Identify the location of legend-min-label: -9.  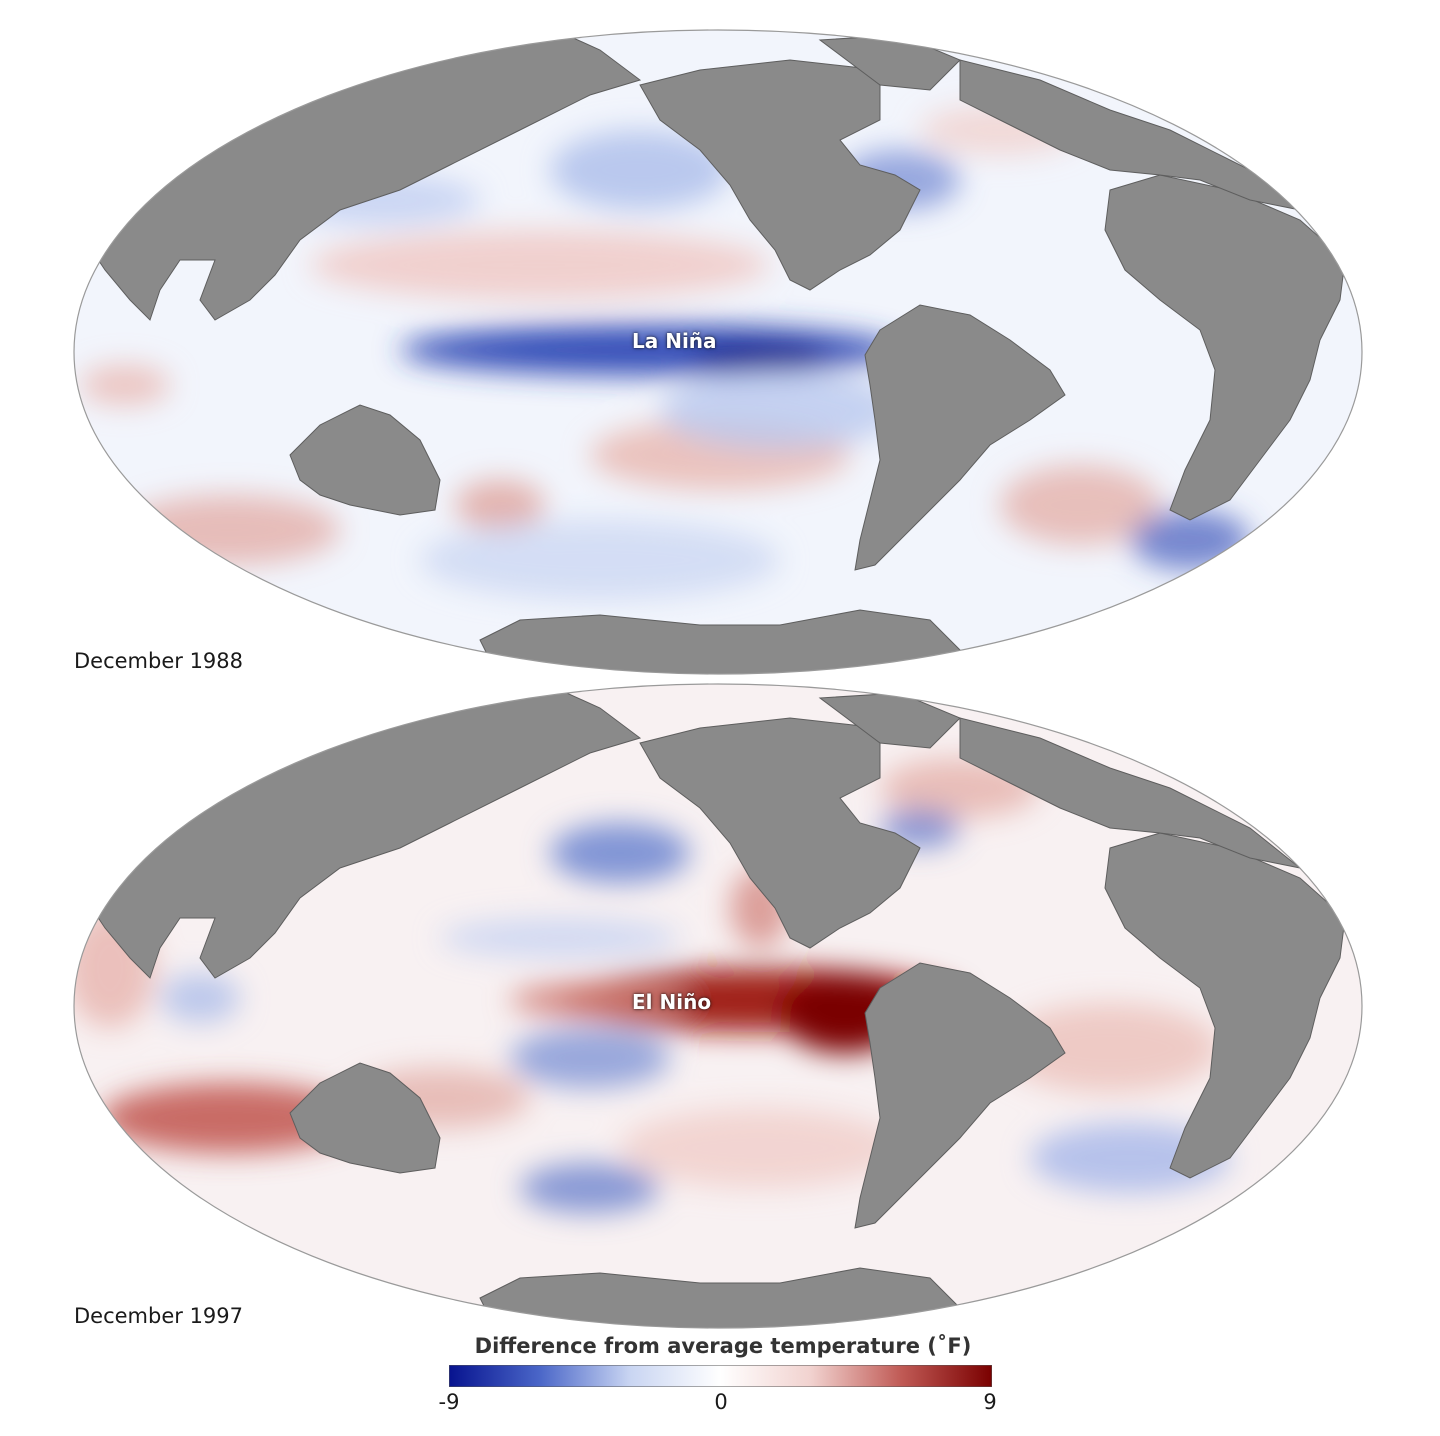
(449, 1402).